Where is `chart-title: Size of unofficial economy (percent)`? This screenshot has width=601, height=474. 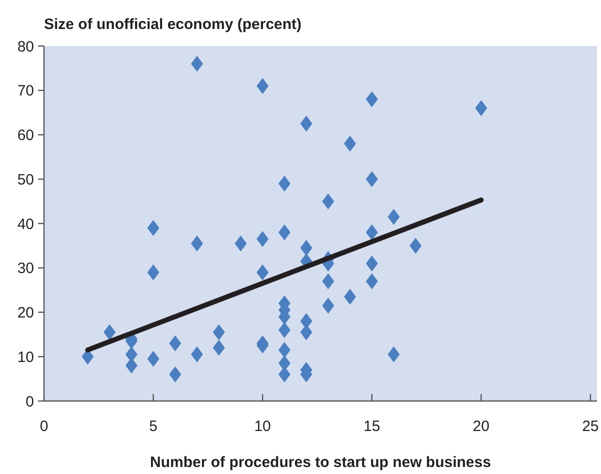
chart-title: Size of unofficial economy (percent) is located at coordinates (173, 24).